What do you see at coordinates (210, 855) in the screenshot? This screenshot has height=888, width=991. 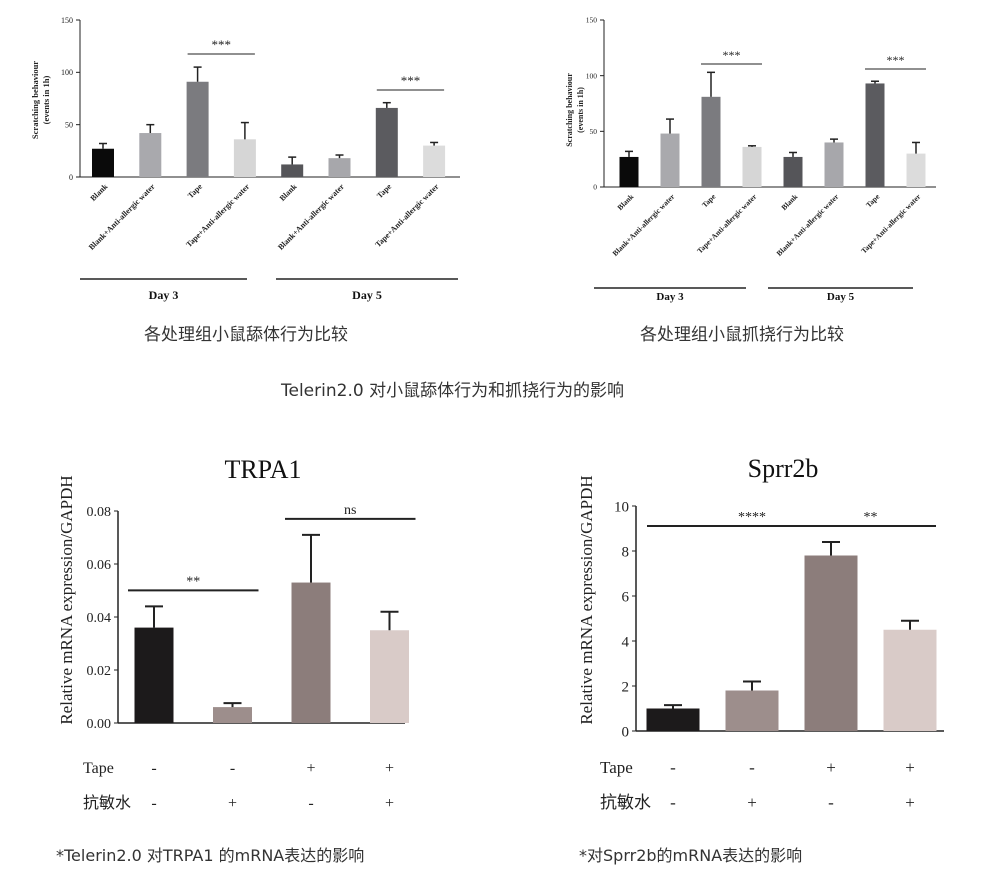 I see `caption-trpa1: *Telerin2.0 对TRPA1 的mRNA表达的影响` at bounding box center [210, 855].